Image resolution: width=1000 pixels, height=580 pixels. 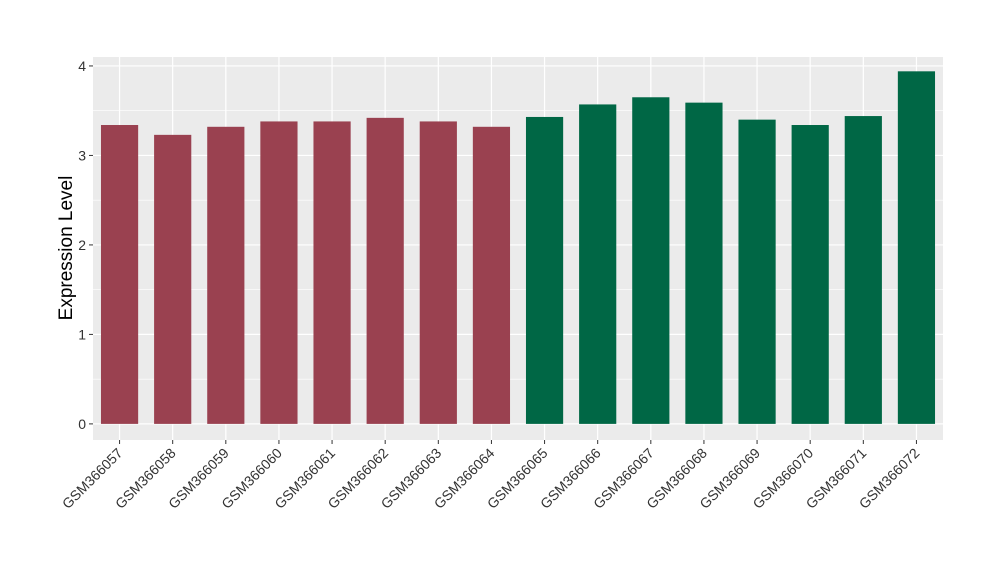 I want to click on bar-GSM366060, so click(x=279, y=272).